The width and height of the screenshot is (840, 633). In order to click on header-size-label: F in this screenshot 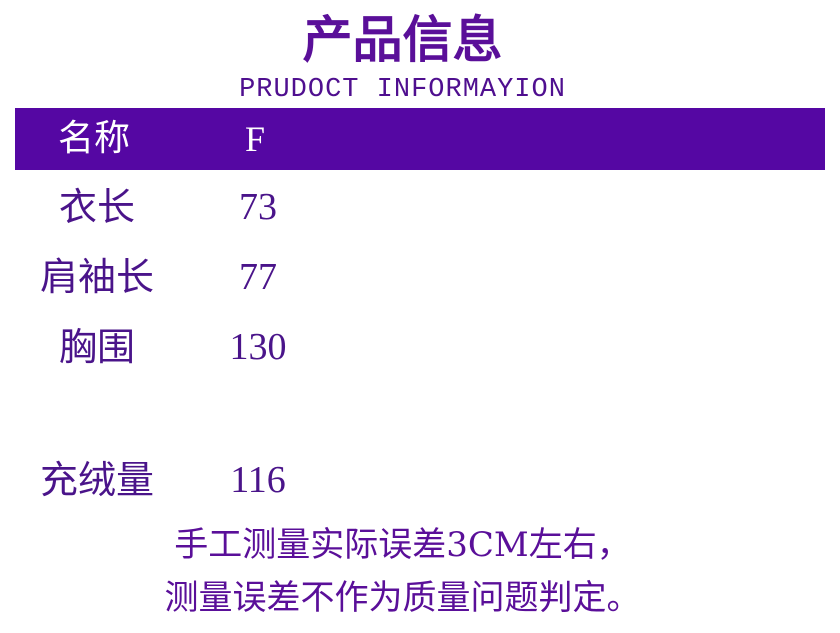, I will do `click(255, 139)`.